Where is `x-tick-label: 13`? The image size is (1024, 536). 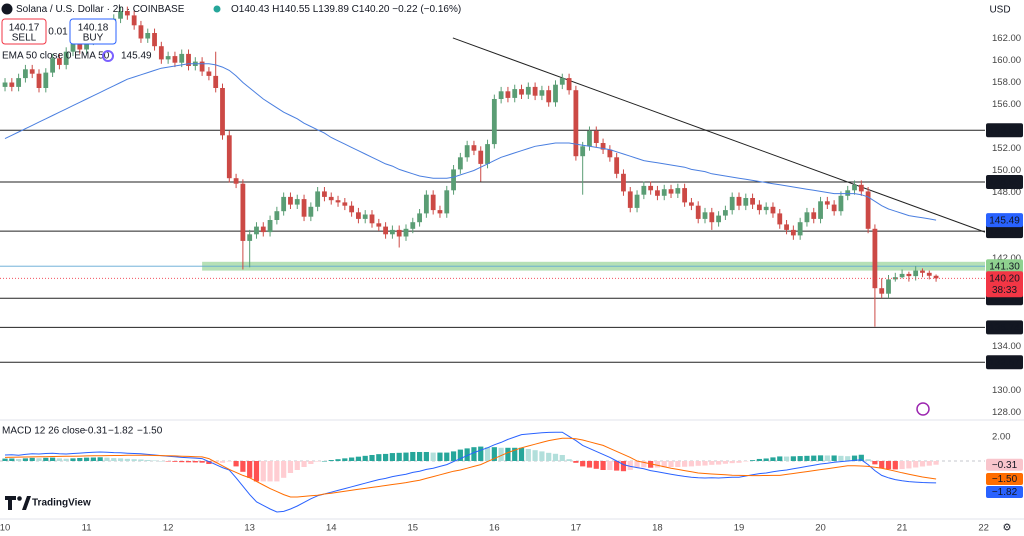 x-tick-label: 13 is located at coordinates (249, 528).